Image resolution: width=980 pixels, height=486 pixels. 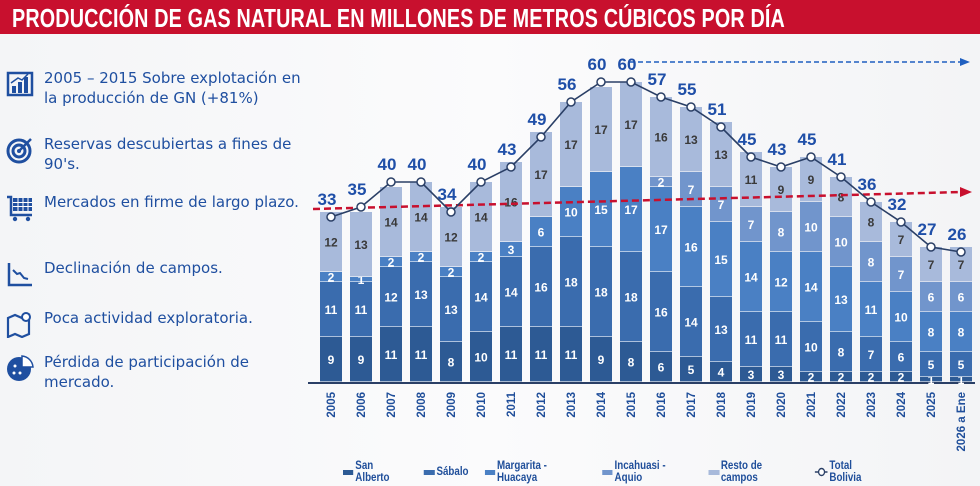 What do you see at coordinates (640, 472) in the screenshot?
I see `legend-label: Incahuasi - Aquio` at bounding box center [640, 472].